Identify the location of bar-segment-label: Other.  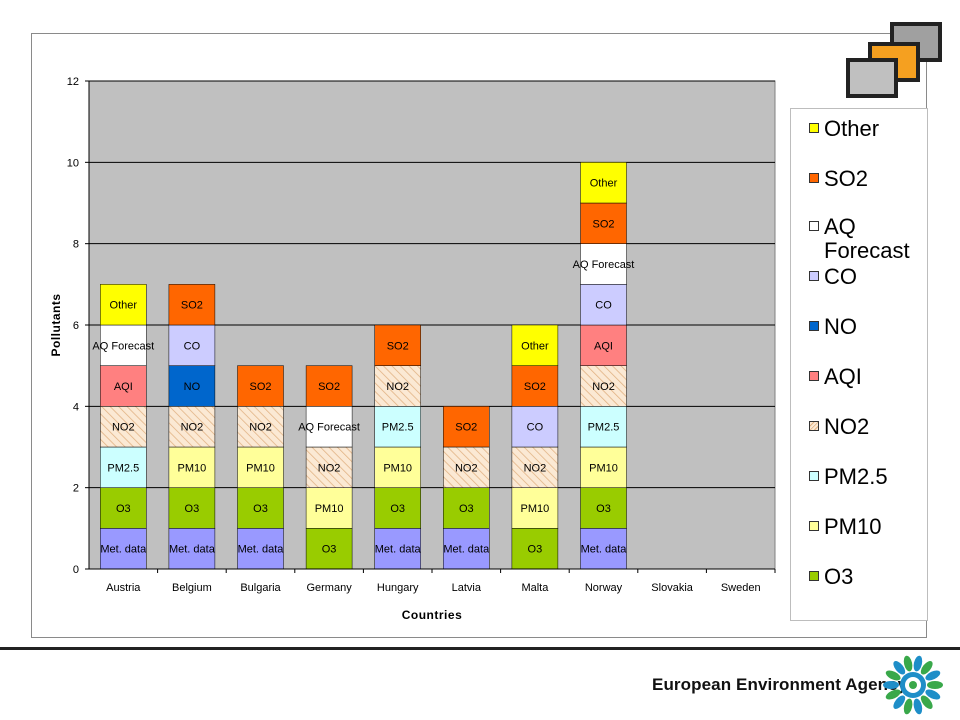
(535, 346).